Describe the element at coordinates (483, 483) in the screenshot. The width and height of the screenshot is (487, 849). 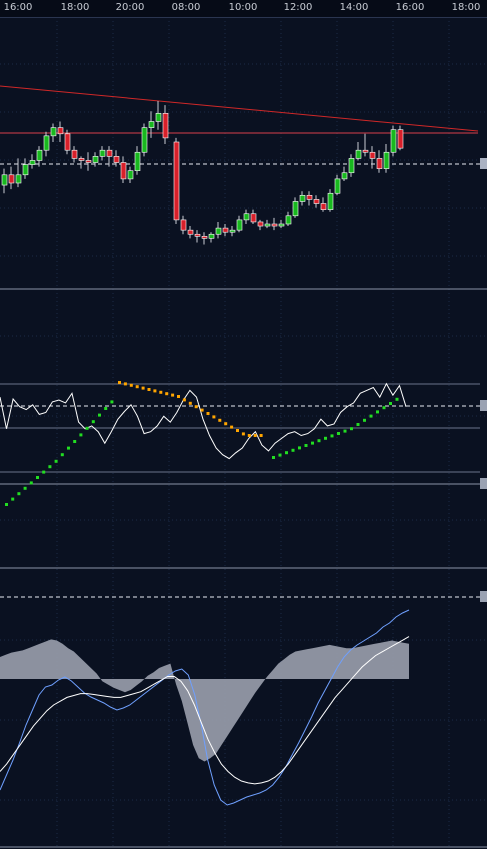
I see `stochastic-bottom-handle` at that location.